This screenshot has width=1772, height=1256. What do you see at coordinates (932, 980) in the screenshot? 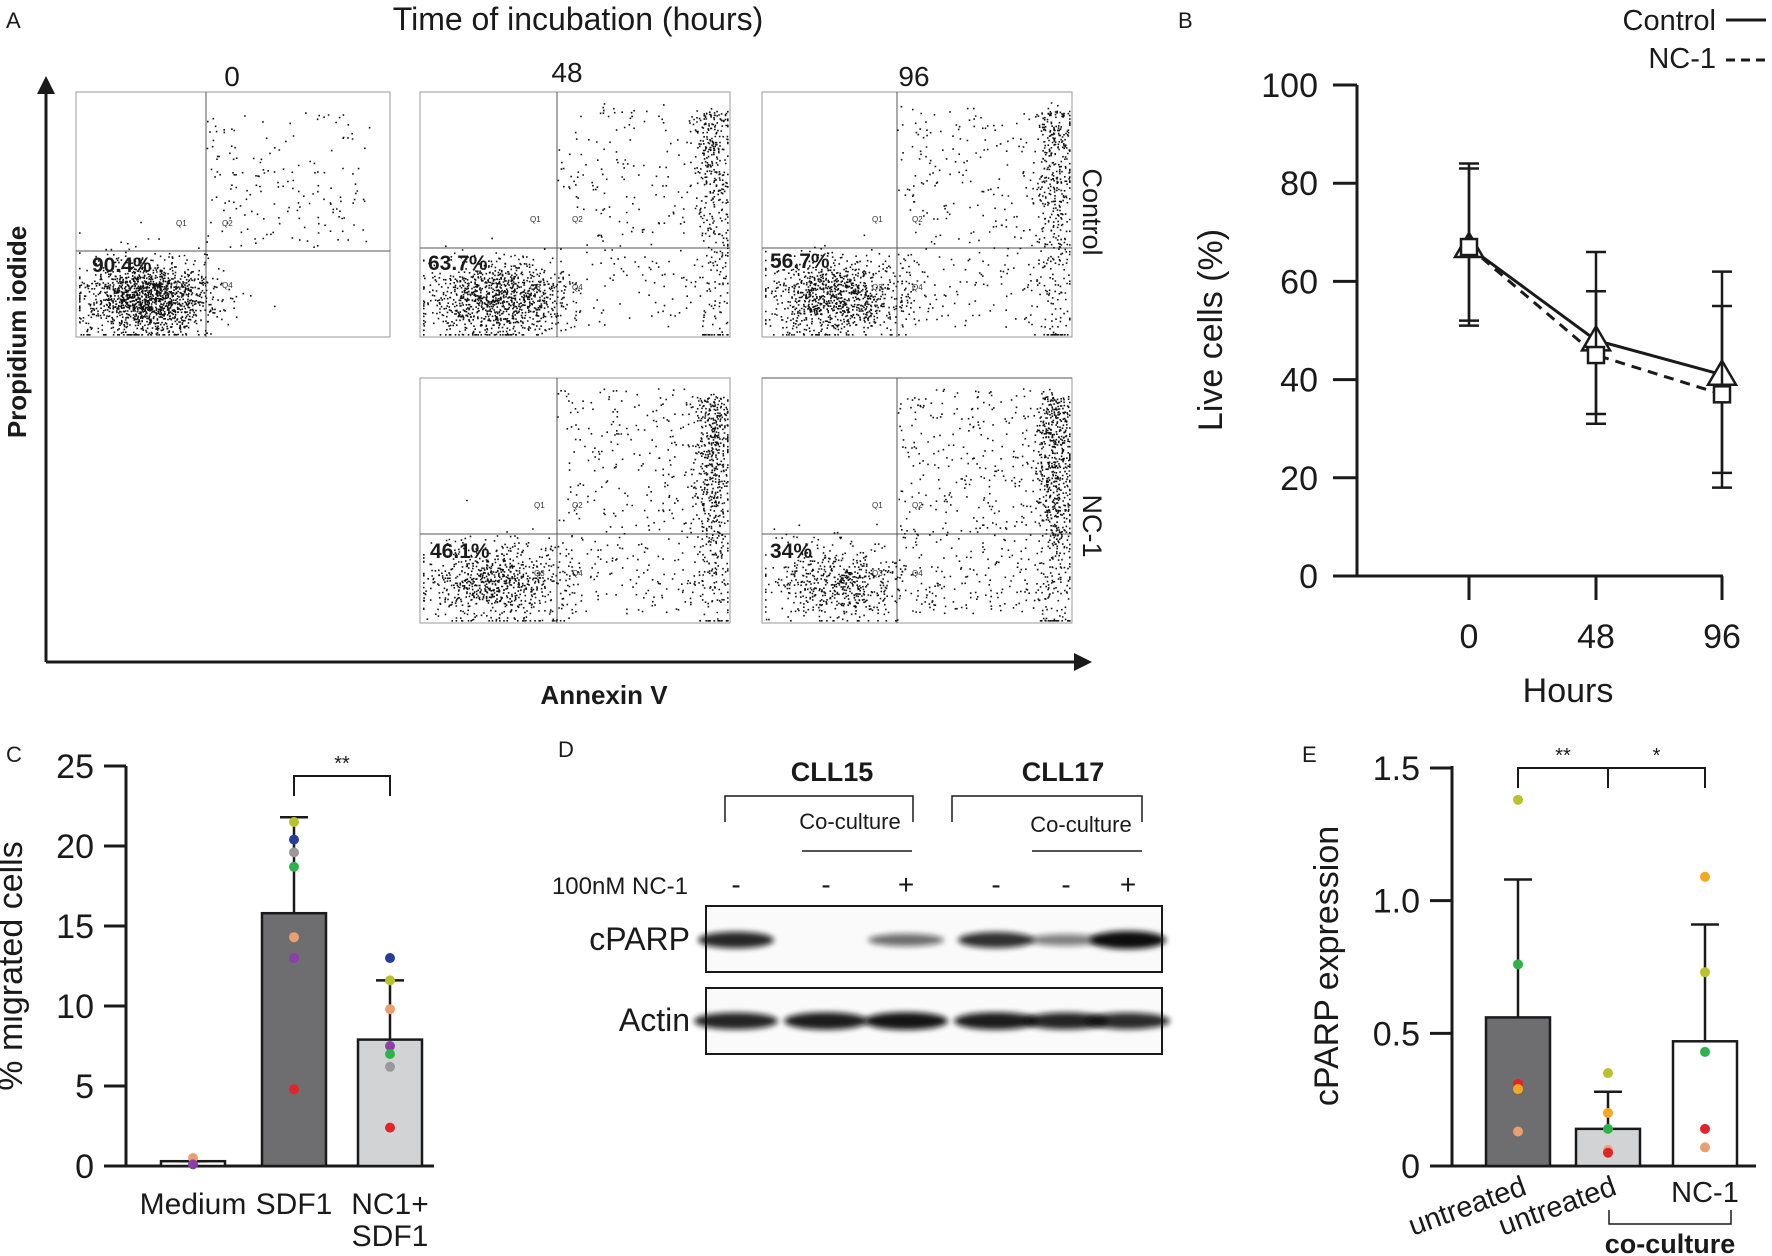
I see `d-bands` at bounding box center [932, 980].